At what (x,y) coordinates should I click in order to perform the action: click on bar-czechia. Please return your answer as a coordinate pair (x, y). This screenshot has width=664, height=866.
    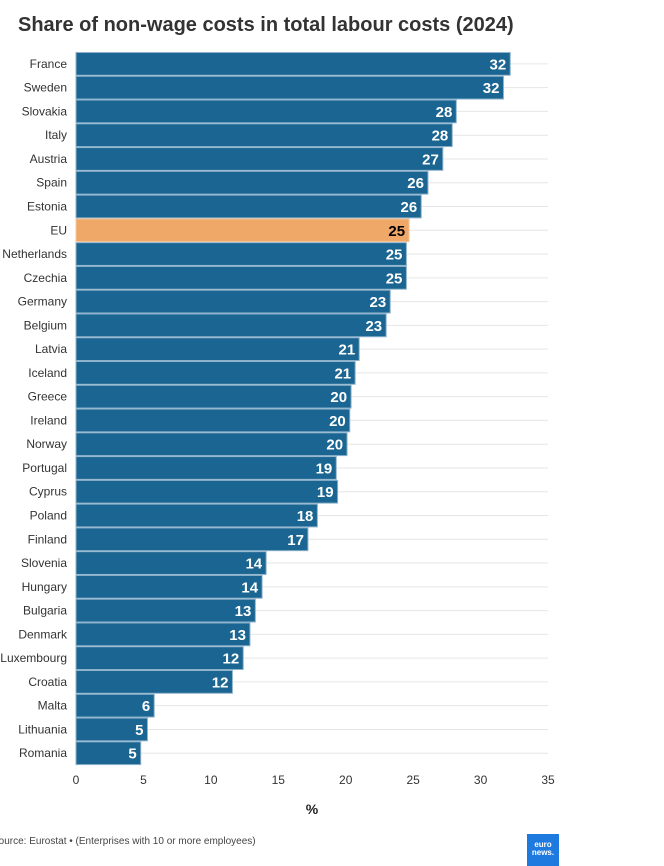
    Looking at the image, I should click on (241, 277).